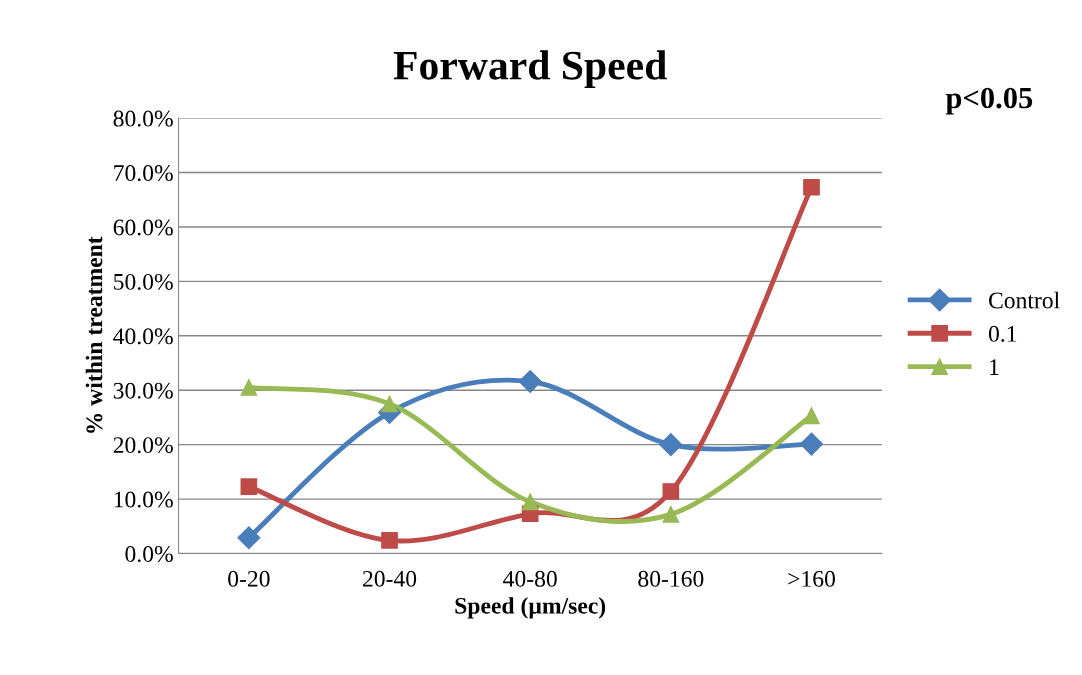 The image size is (1082, 675). What do you see at coordinates (143, 390) in the screenshot?
I see `y-tick-label: 30.0%` at bounding box center [143, 390].